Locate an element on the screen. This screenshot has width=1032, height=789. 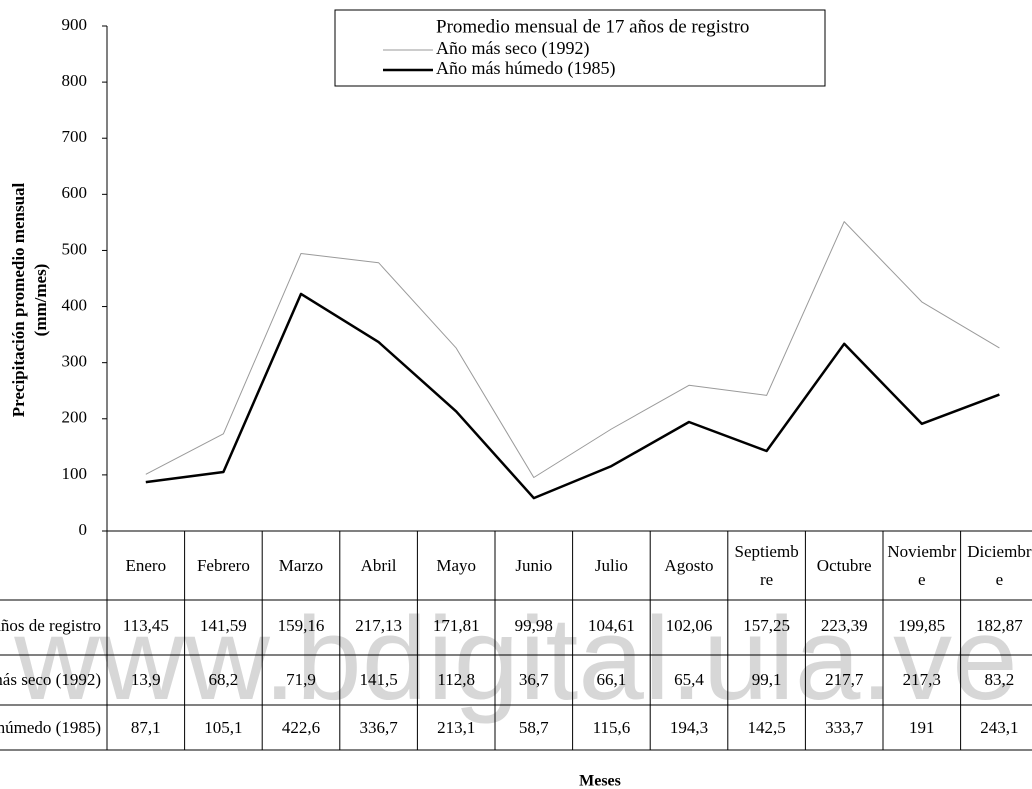
category-cell: Julio is located at coordinates (611, 565).